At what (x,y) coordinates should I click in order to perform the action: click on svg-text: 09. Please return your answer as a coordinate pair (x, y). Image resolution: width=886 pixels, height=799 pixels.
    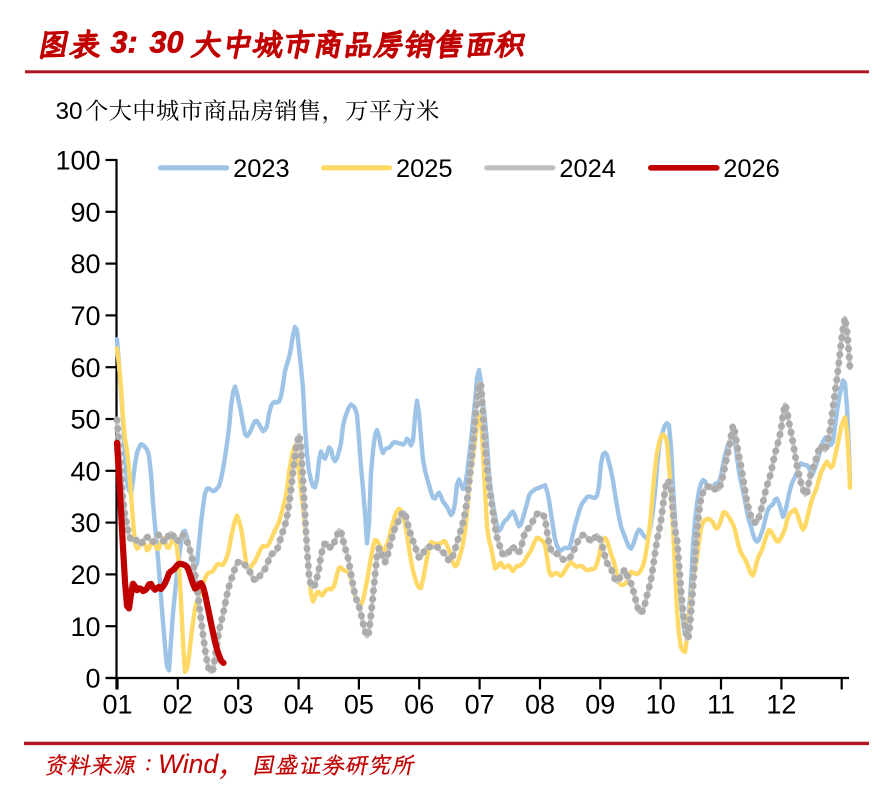
    Looking at the image, I should click on (600, 705).